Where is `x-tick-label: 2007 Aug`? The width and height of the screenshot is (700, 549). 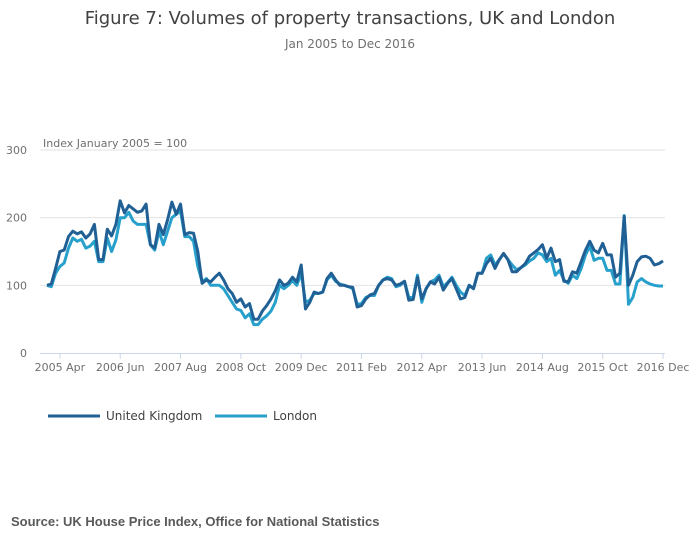
x-tick-label: 2007 Aug is located at coordinates (180, 367).